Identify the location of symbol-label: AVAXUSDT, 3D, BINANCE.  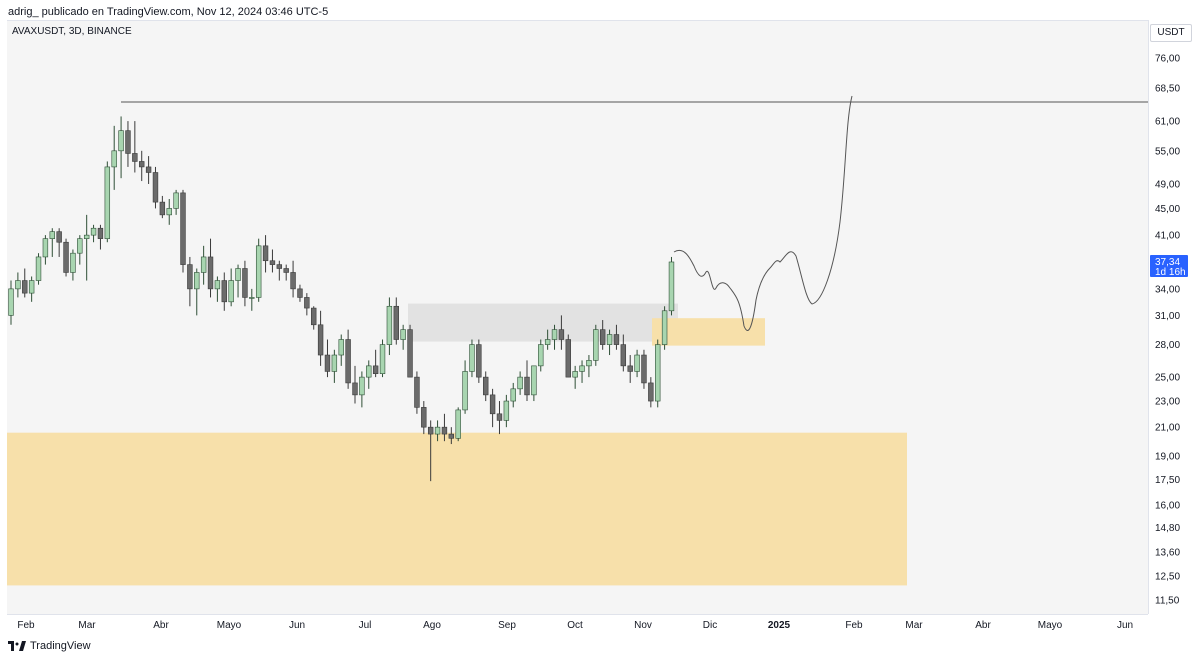
(72, 31).